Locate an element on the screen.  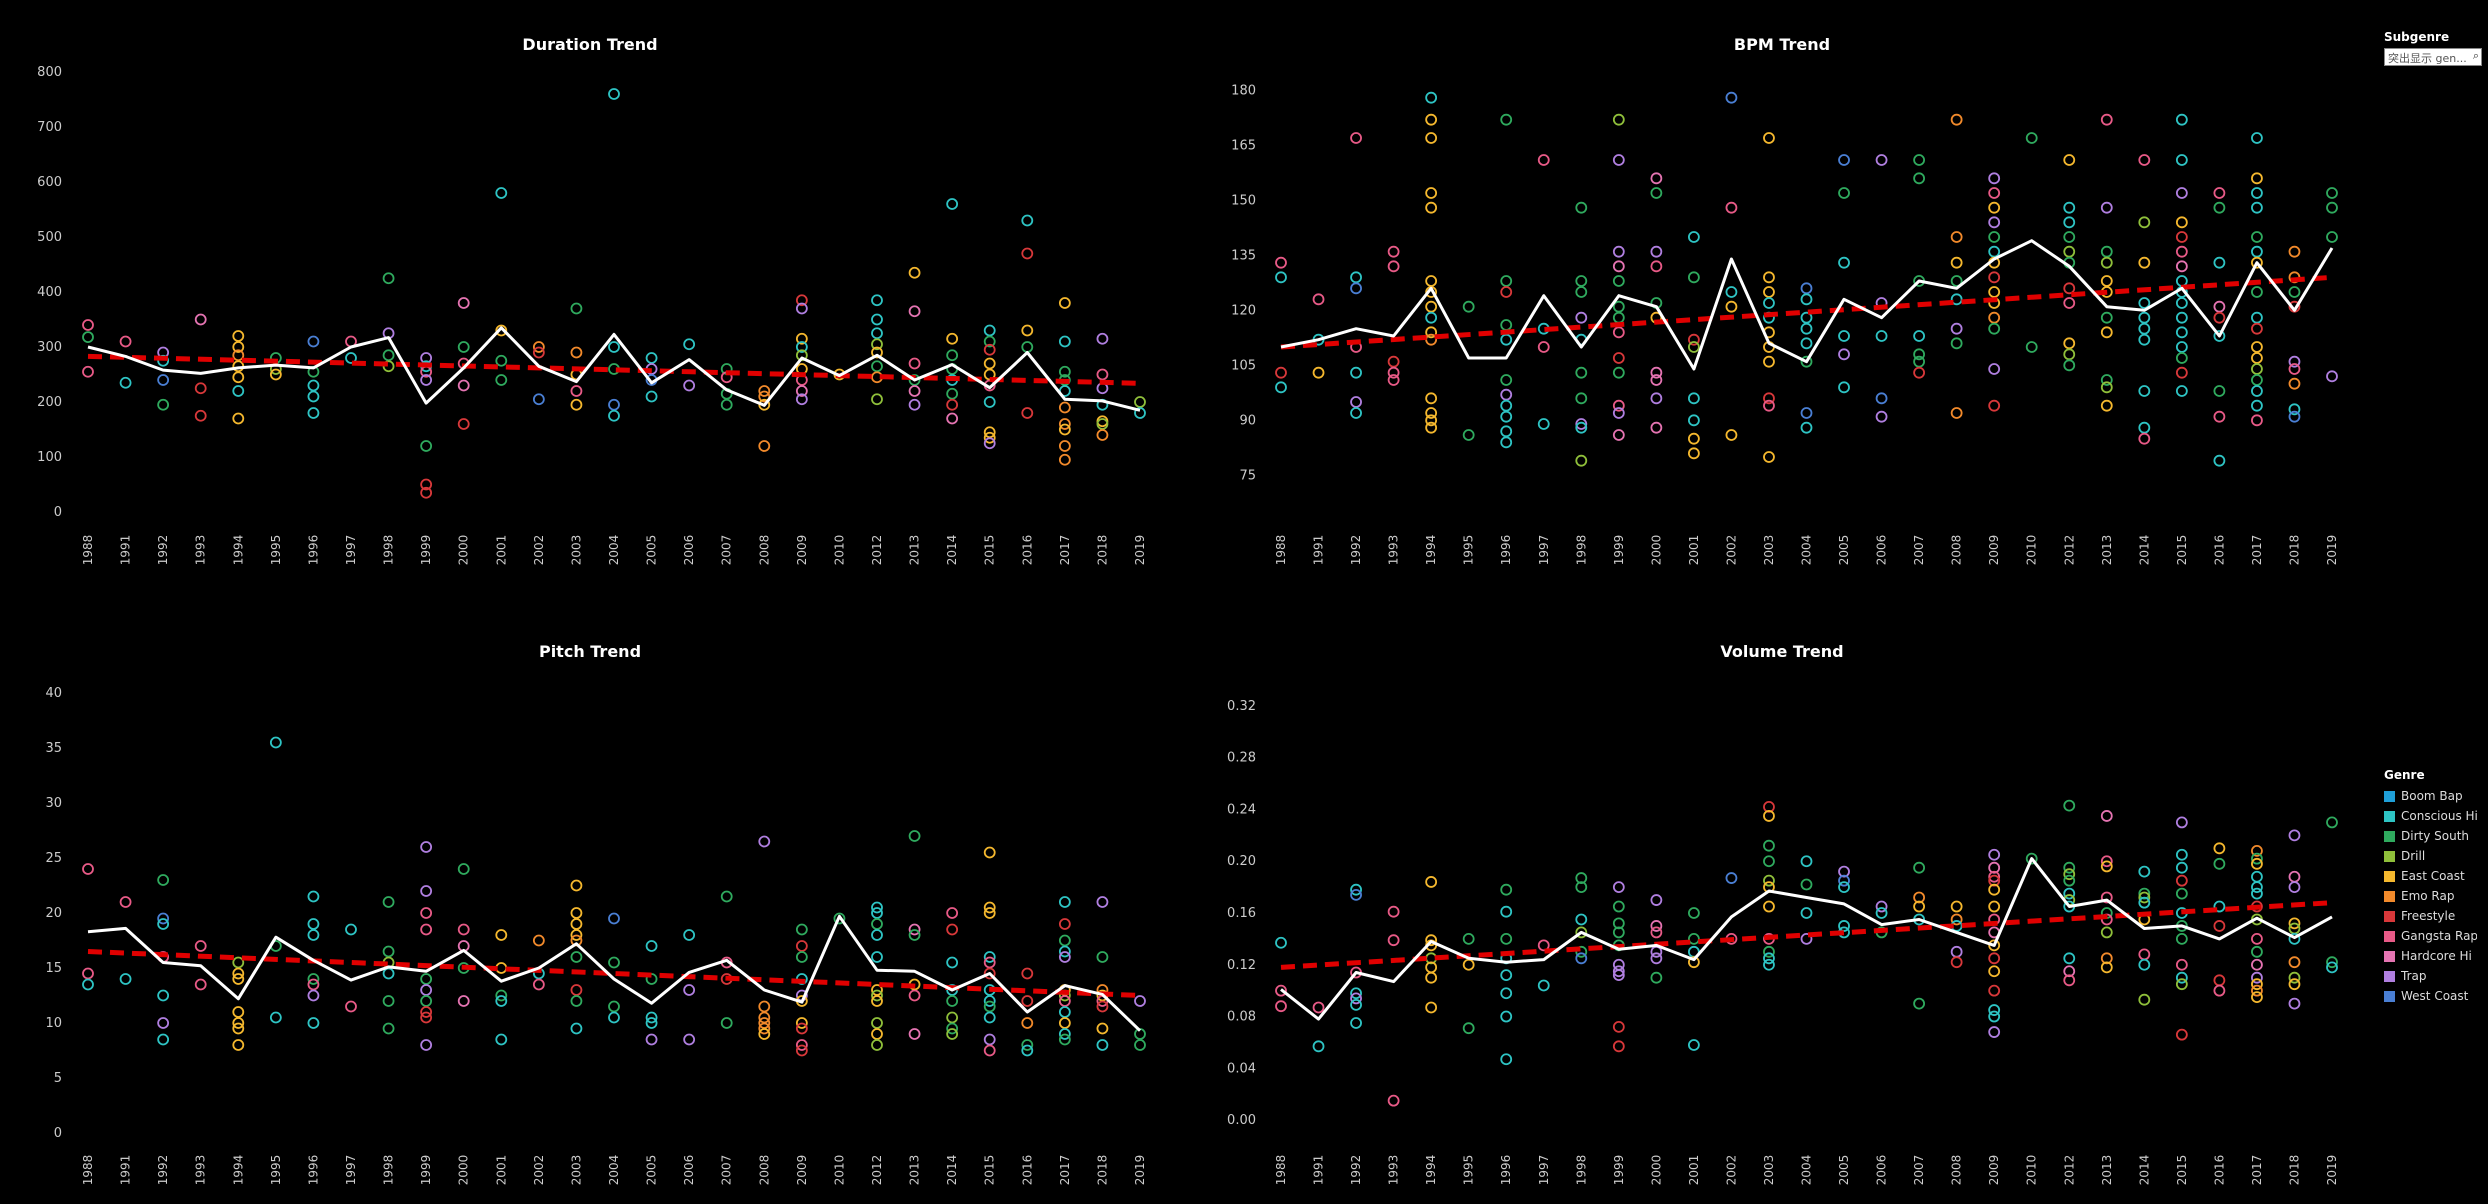
x-tick-label: 1992 is located at coordinates (163, 1170).